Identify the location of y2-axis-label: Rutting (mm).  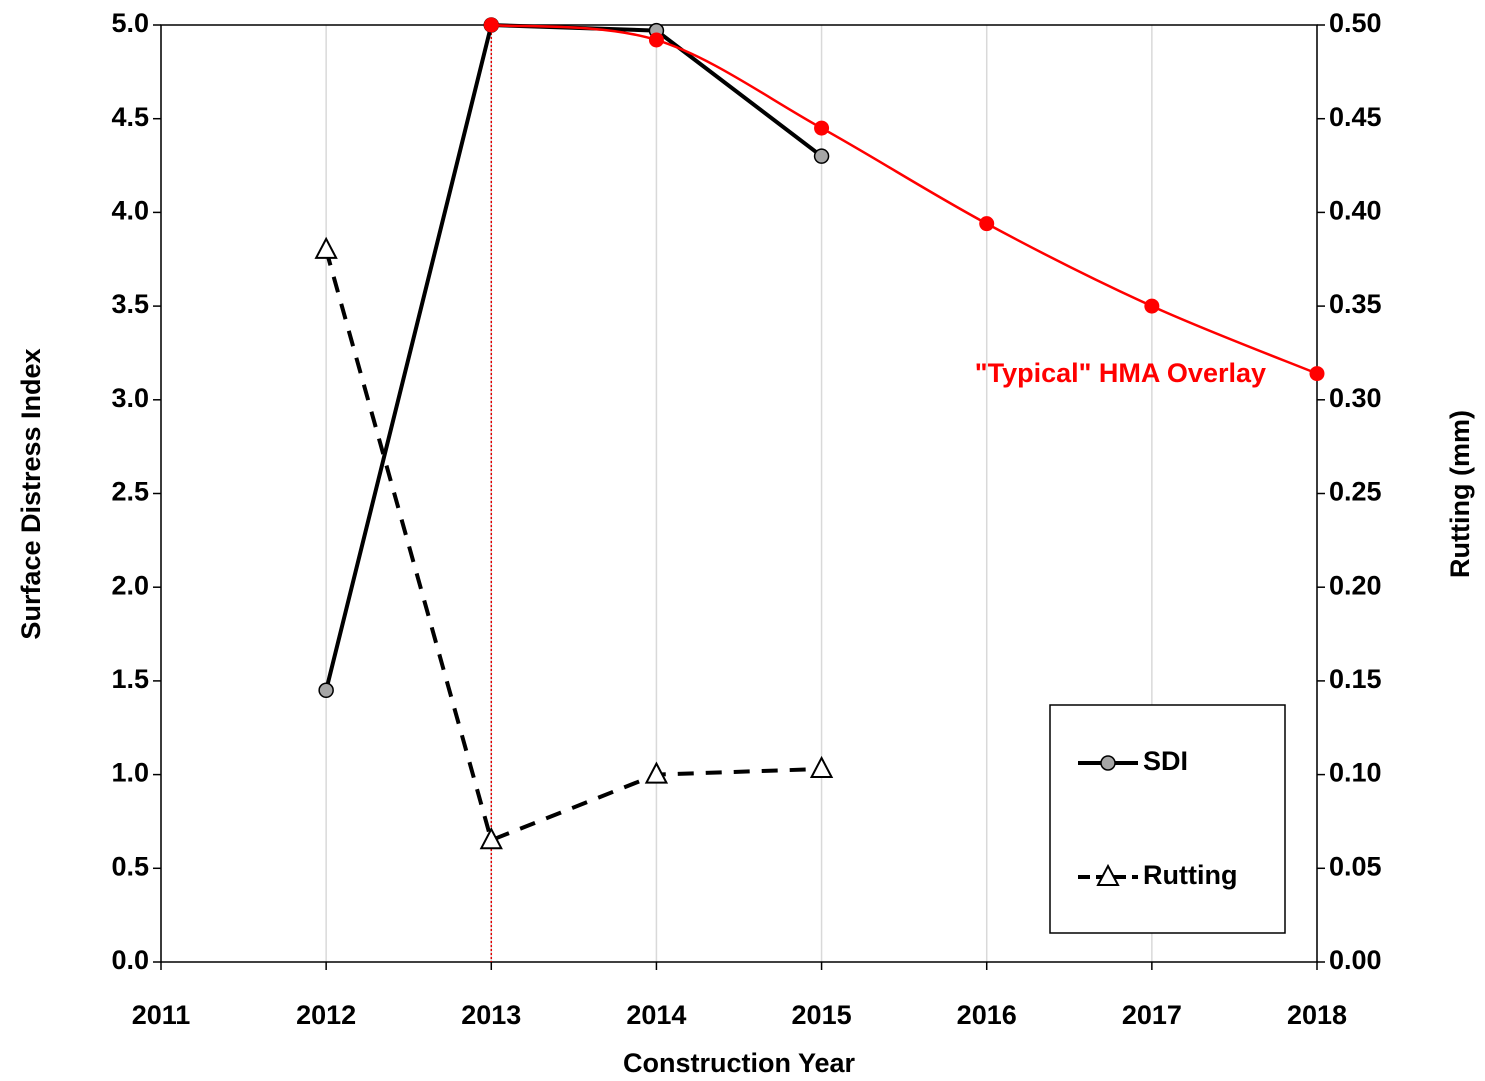
(1460, 494).